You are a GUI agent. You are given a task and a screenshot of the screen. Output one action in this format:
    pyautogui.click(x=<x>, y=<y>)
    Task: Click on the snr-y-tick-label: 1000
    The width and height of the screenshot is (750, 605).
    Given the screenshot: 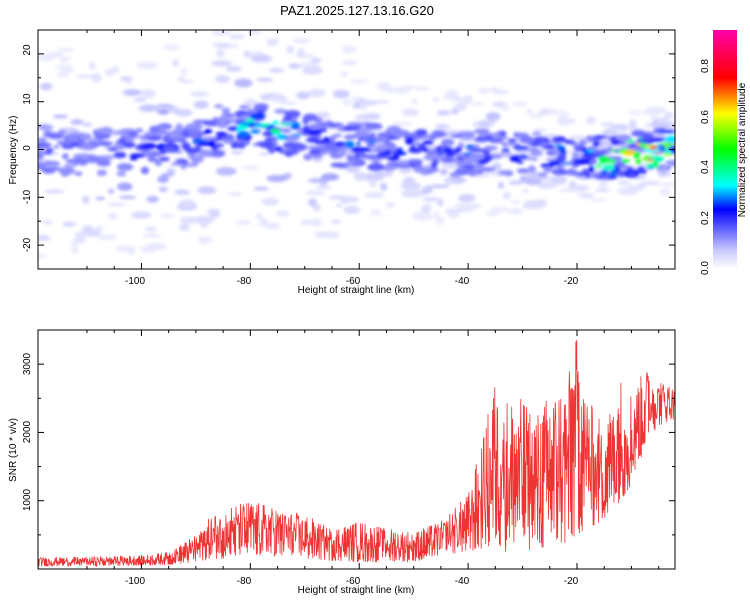 What is the action you would take?
    pyautogui.click(x=27, y=499)
    